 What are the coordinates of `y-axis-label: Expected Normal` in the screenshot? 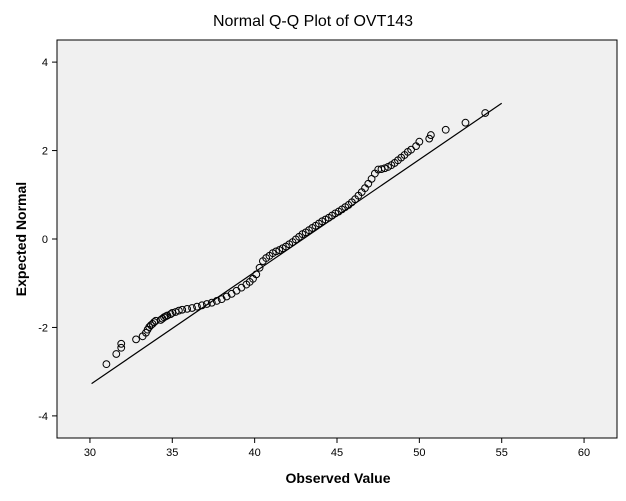 It's located at (21, 239).